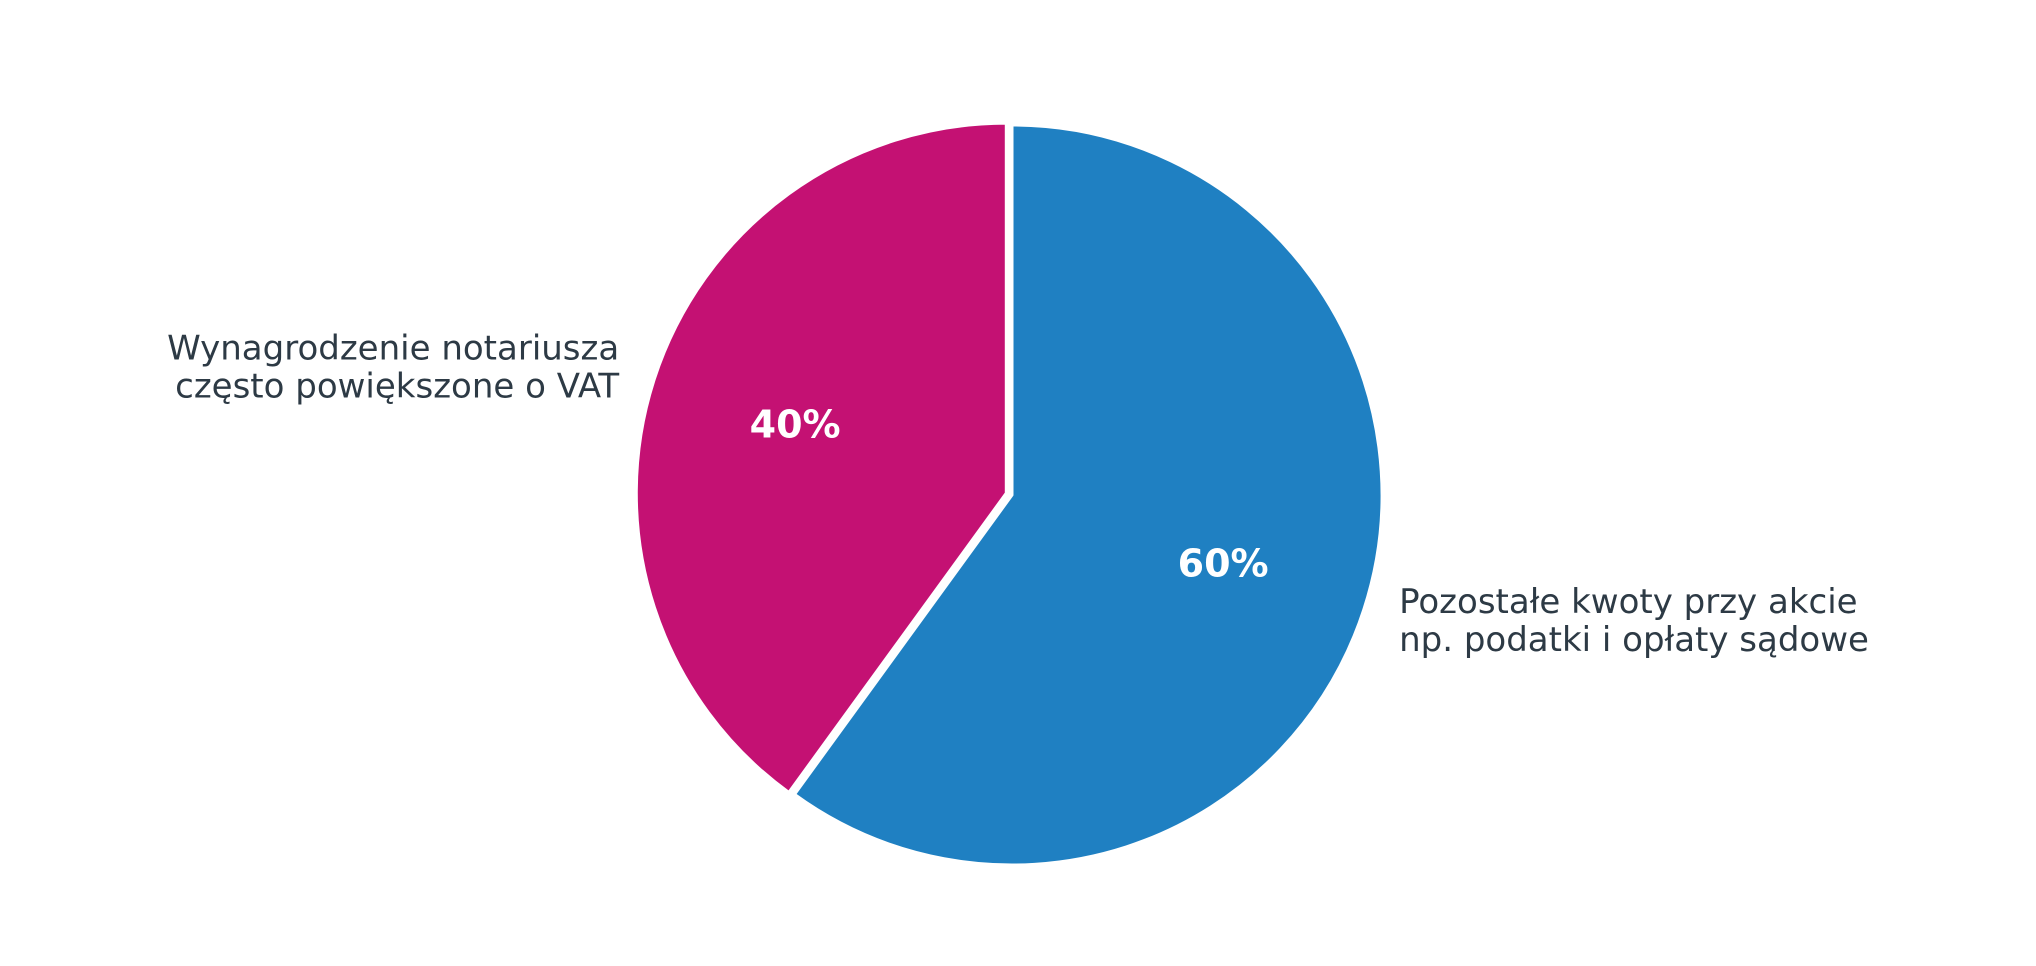 Image resolution: width=2036 pixels, height=966 pixels. I want to click on pie-category-label-line: np. podatki i opłaty sądowe, so click(1634, 640).